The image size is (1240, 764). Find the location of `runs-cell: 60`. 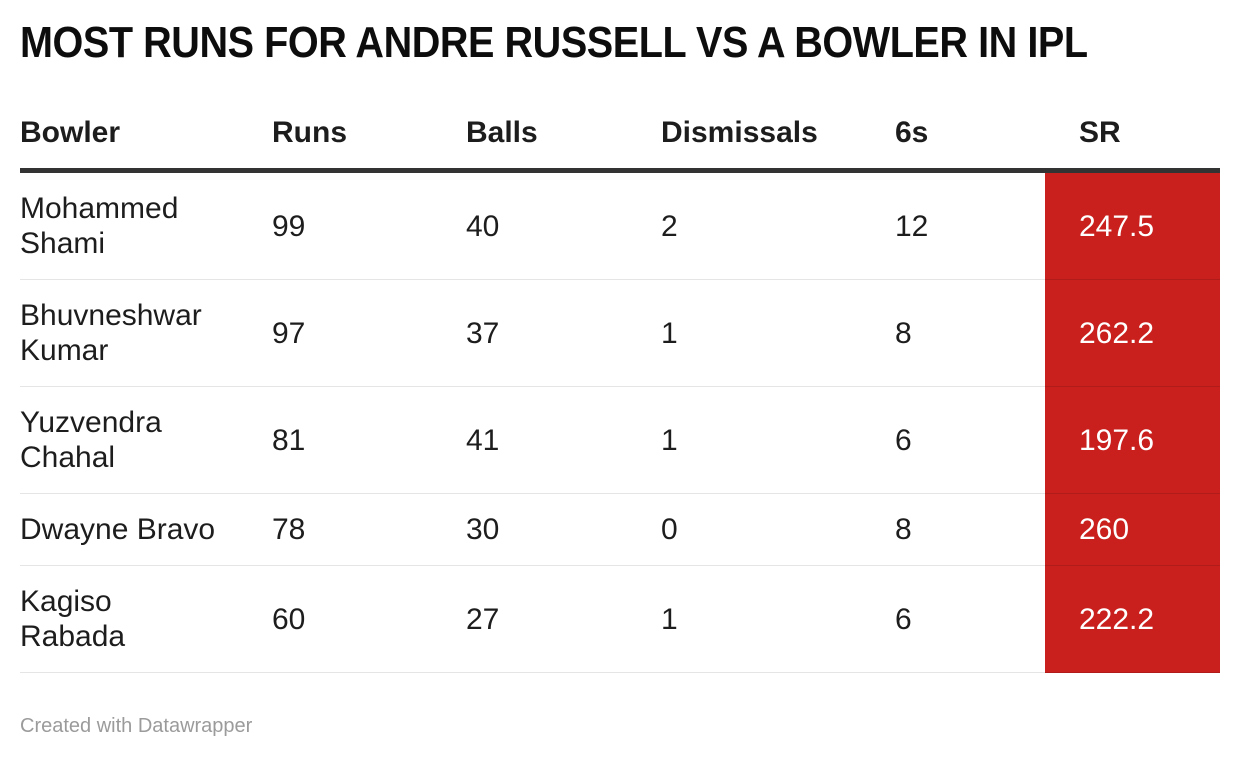

runs-cell: 60 is located at coordinates (369, 619).